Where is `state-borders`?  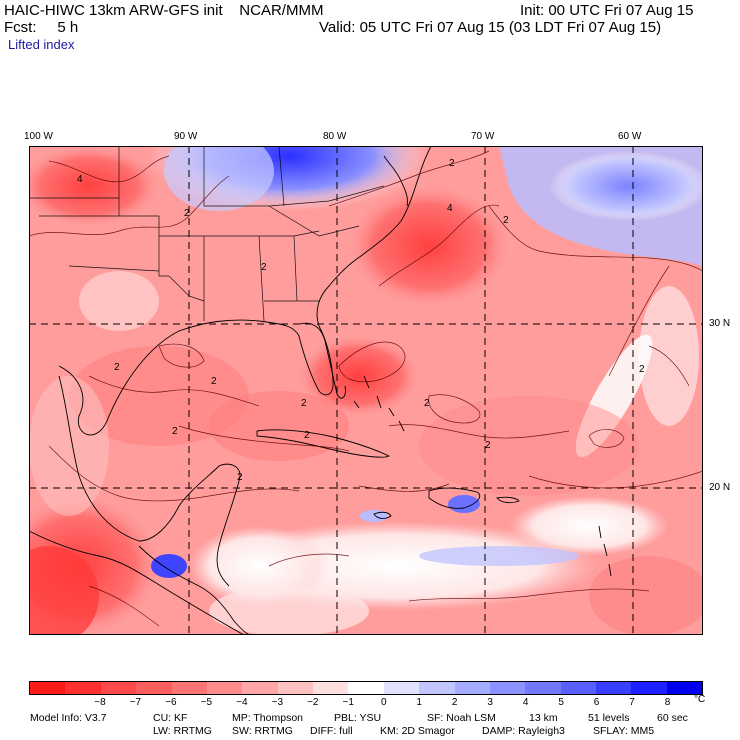
state-borders is located at coordinates (207, 234).